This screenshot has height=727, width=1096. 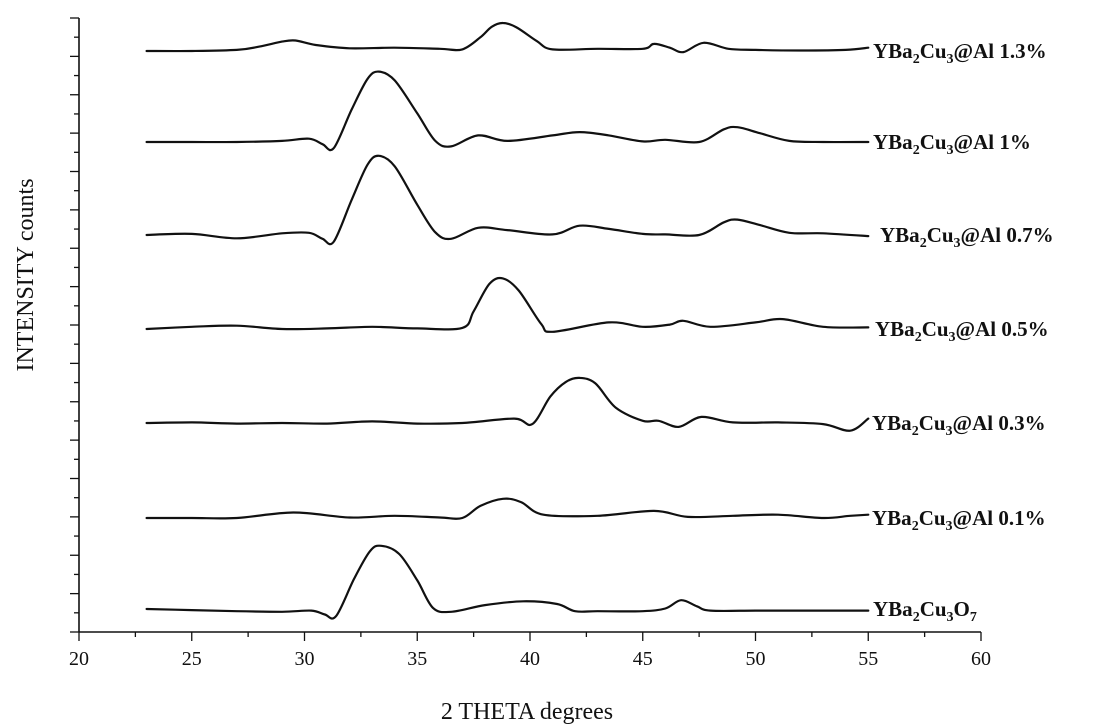 What do you see at coordinates (868, 659) in the screenshot?
I see `x-tick-label: 55` at bounding box center [868, 659].